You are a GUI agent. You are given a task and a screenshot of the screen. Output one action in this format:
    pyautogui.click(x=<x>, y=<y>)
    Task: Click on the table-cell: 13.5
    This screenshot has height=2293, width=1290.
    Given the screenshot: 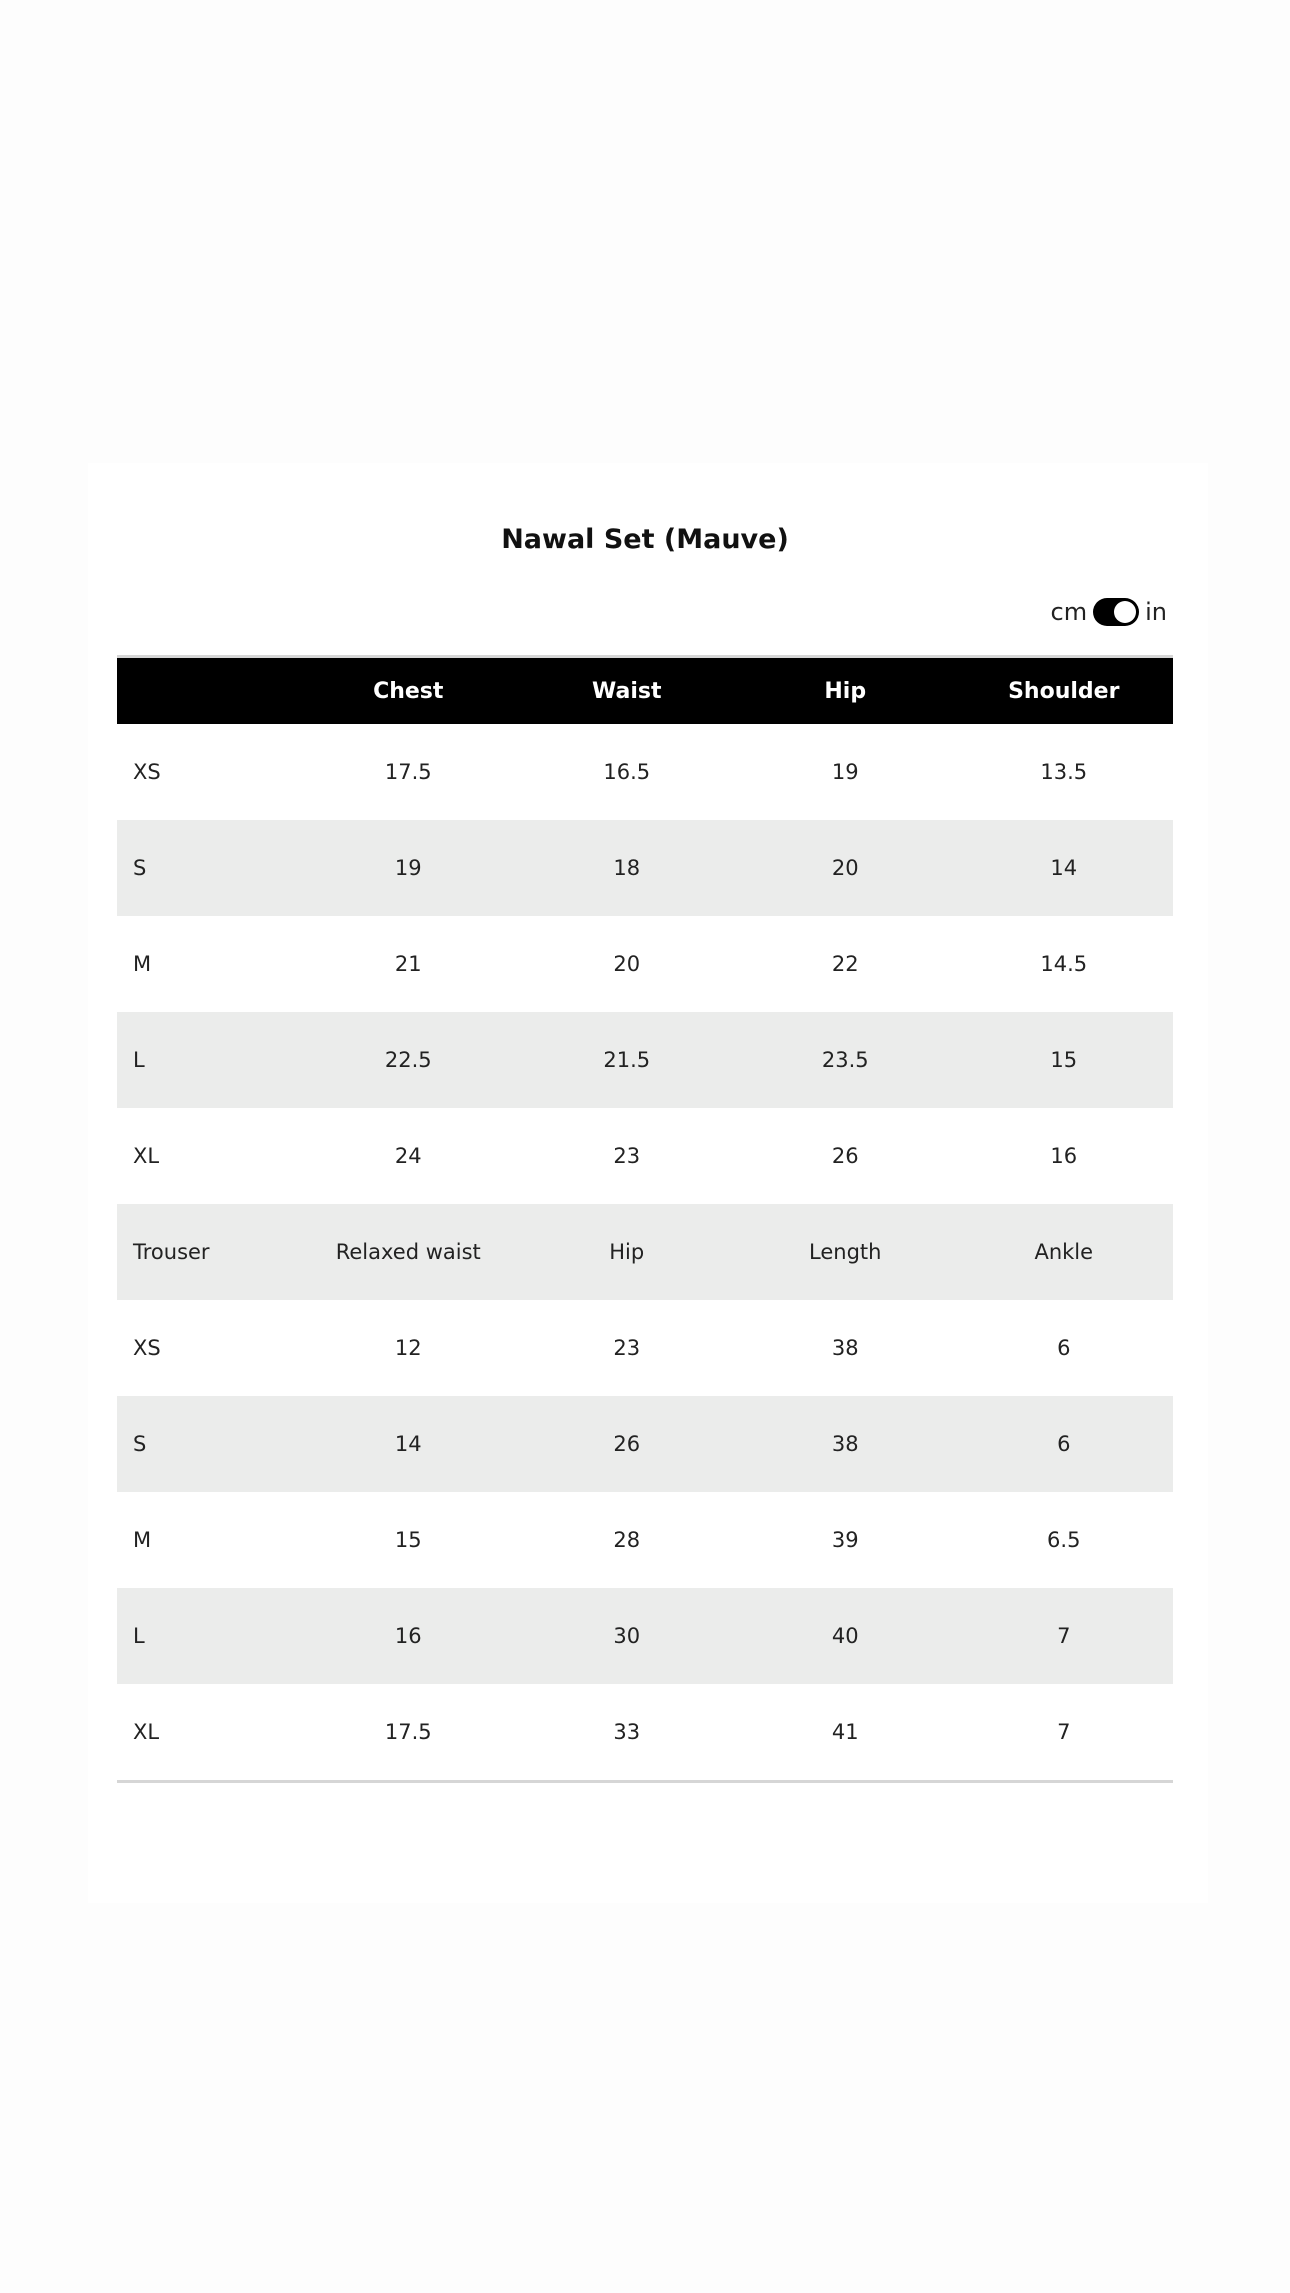 What is the action you would take?
    pyautogui.click(x=1064, y=772)
    